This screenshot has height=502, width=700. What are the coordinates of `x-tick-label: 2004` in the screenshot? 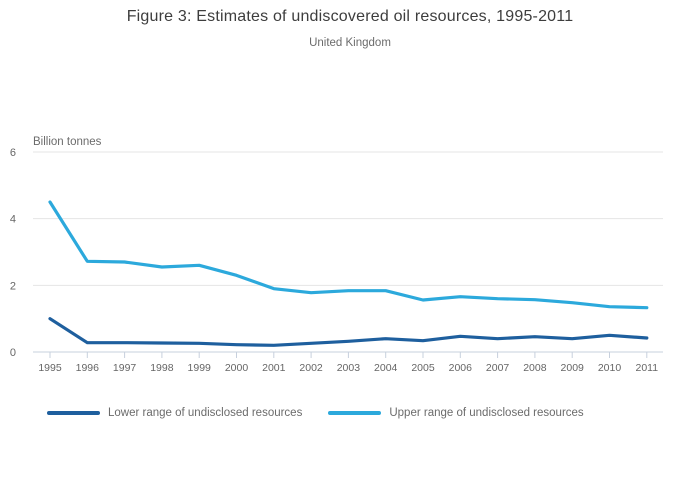 It's located at (386, 368).